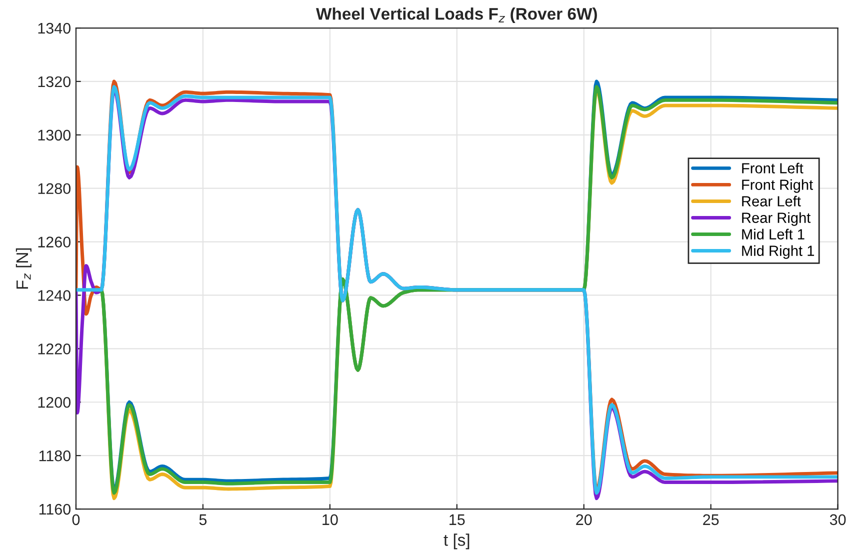 The width and height of the screenshot is (848, 558). Describe the element at coordinates (456, 16) in the screenshot. I see `chart-title: Wheel Vertical Loads F$_{z}$ (Rover 6W)` at that location.